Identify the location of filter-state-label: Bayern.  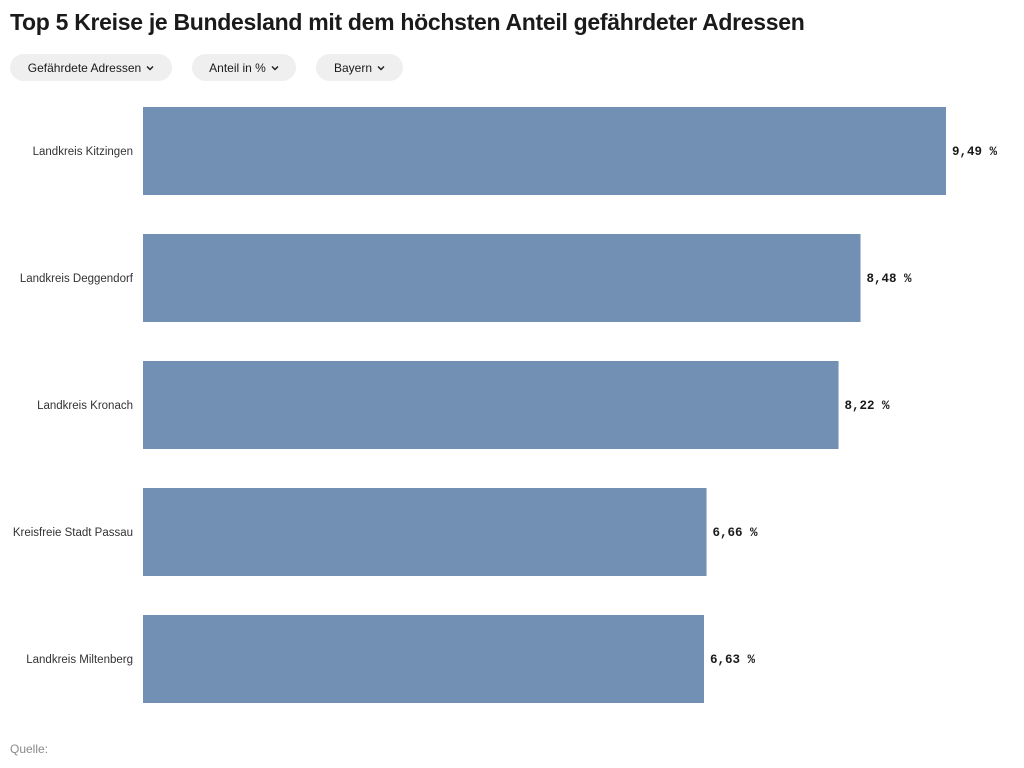
(353, 67).